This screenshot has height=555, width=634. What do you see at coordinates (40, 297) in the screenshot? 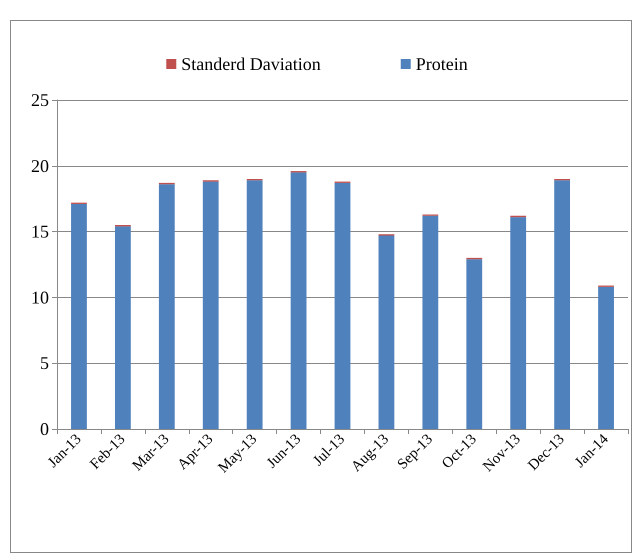
I see `y-tick-label: 10` at bounding box center [40, 297].